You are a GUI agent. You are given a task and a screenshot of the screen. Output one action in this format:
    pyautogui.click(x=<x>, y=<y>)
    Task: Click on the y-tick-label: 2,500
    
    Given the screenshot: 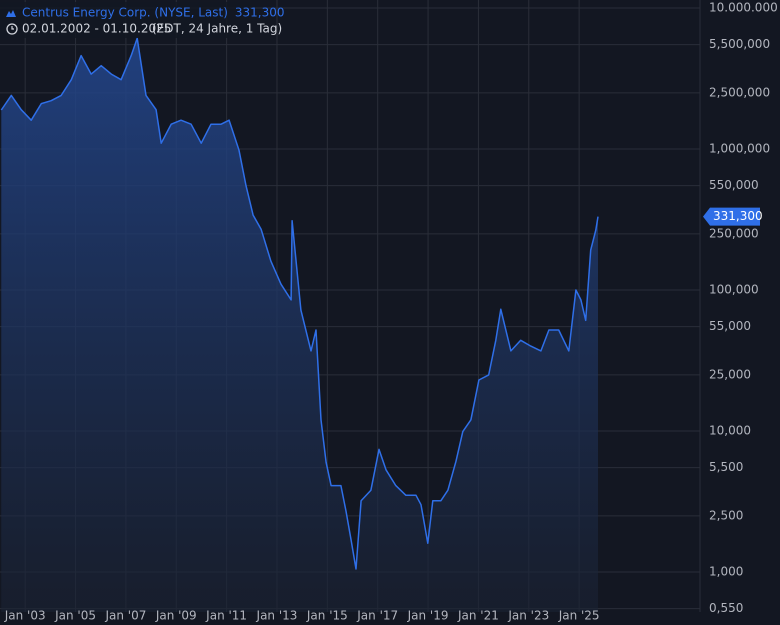 What is the action you would take?
    pyautogui.click(x=726, y=515)
    